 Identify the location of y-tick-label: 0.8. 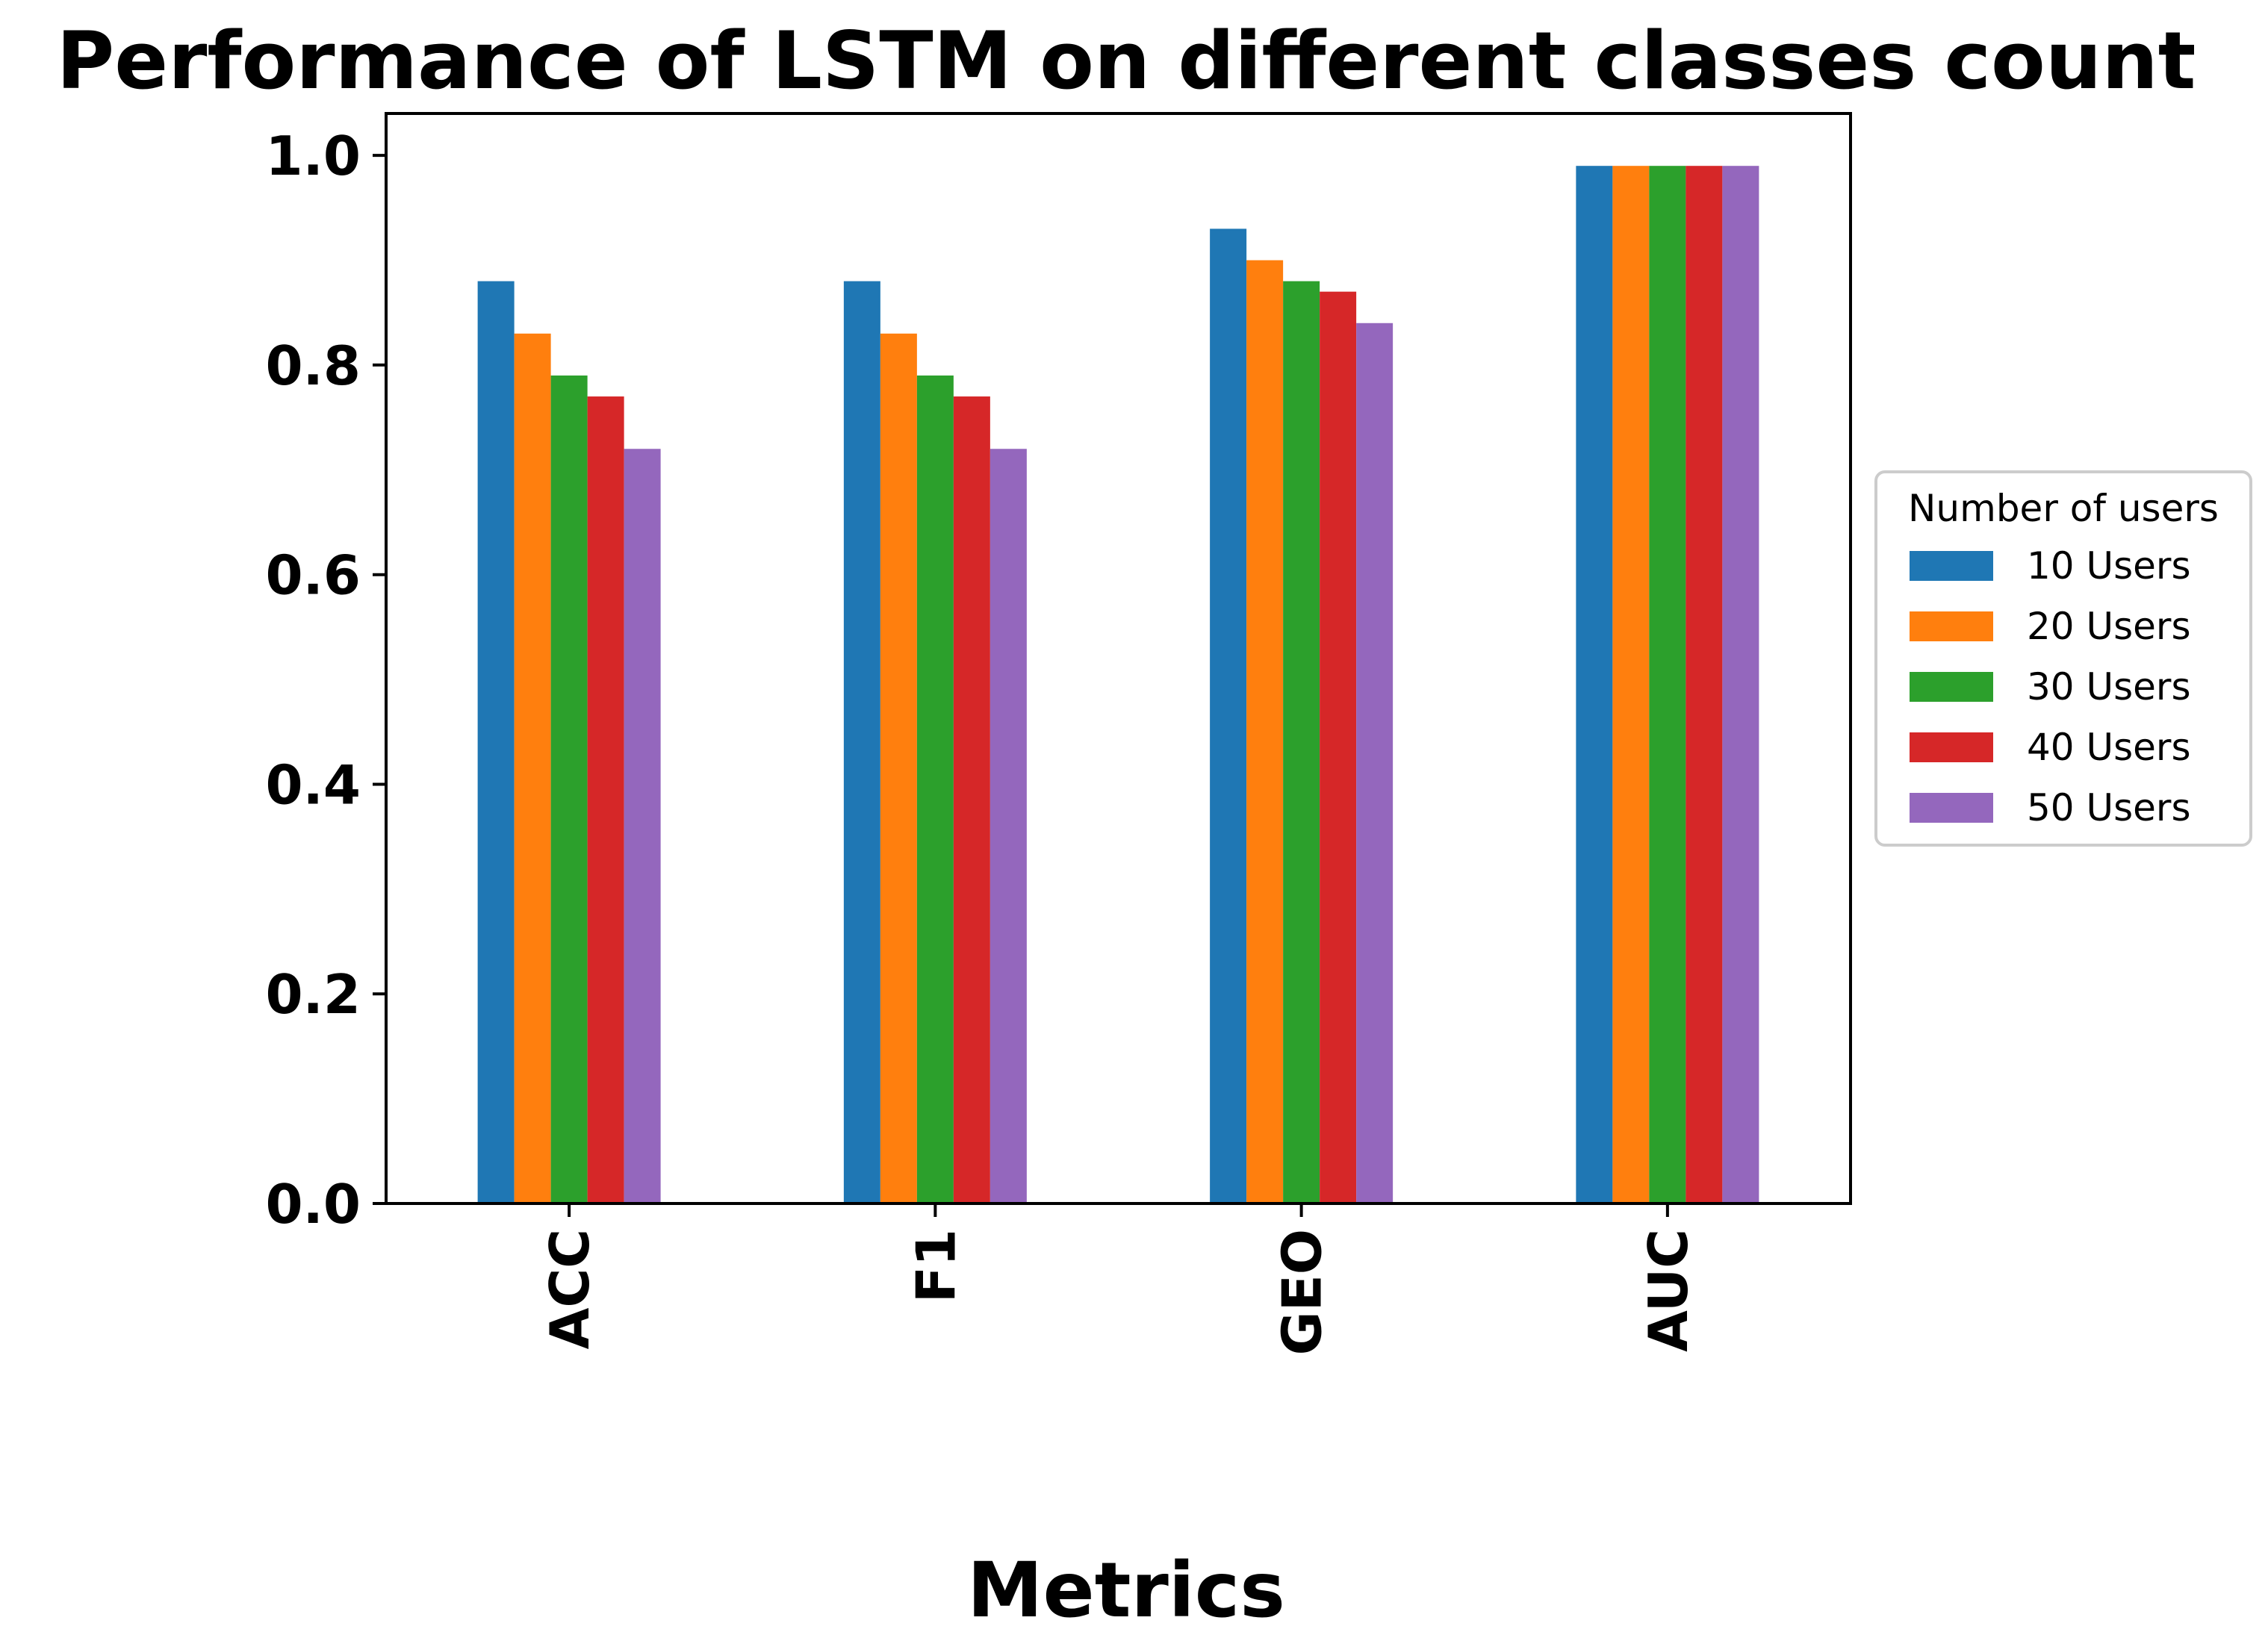
(313, 365).